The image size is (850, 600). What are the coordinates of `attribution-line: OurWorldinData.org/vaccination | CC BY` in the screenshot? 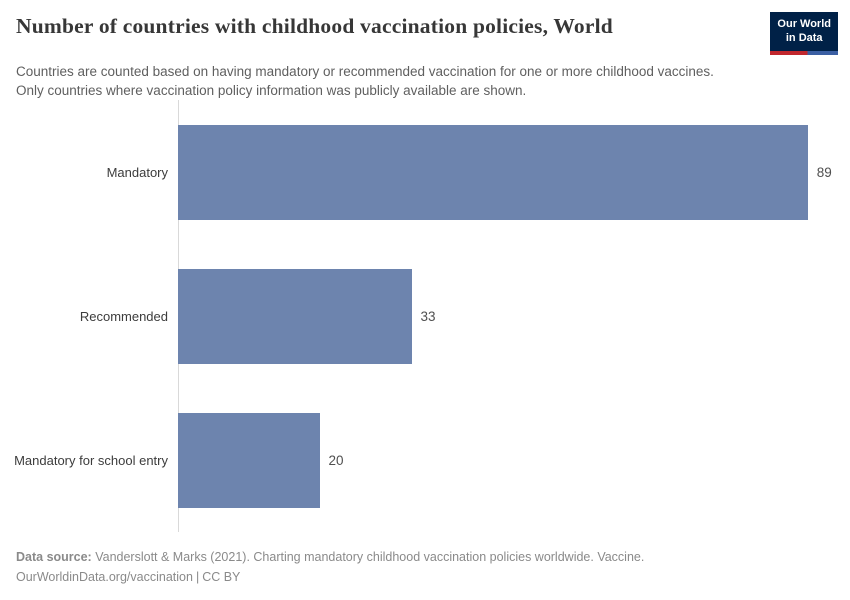 It's located at (425, 577).